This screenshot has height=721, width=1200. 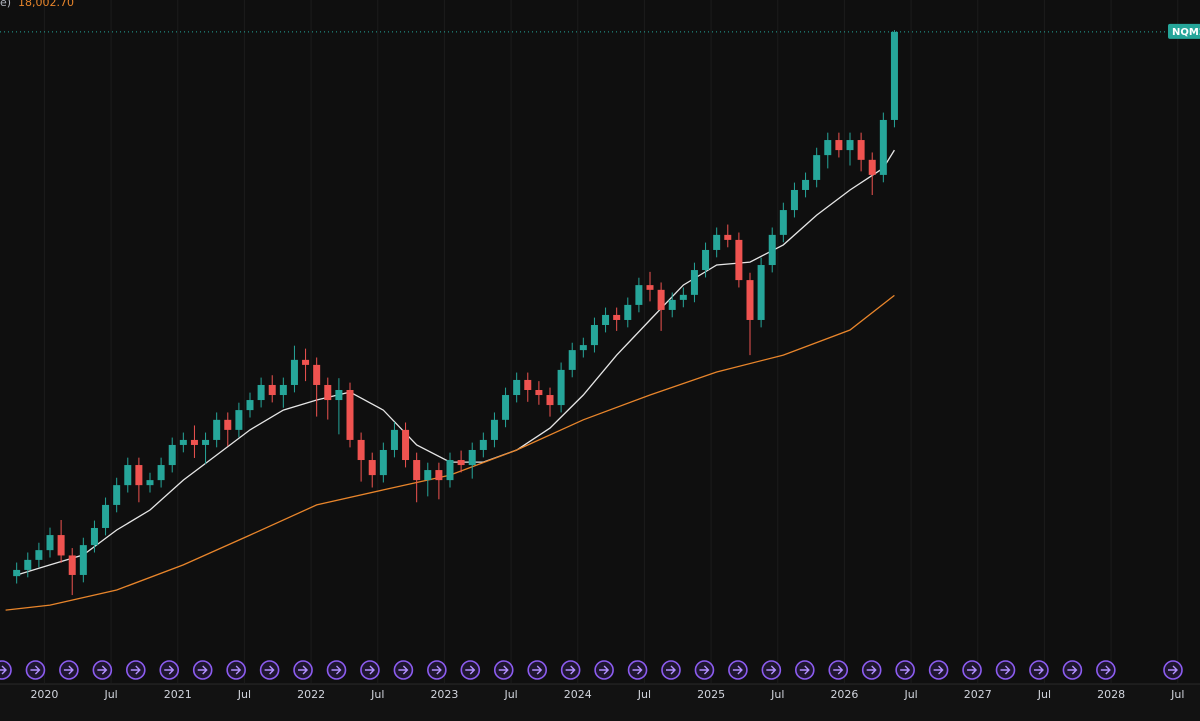 I want to click on x-tick-label: 2020, so click(x=44, y=694).